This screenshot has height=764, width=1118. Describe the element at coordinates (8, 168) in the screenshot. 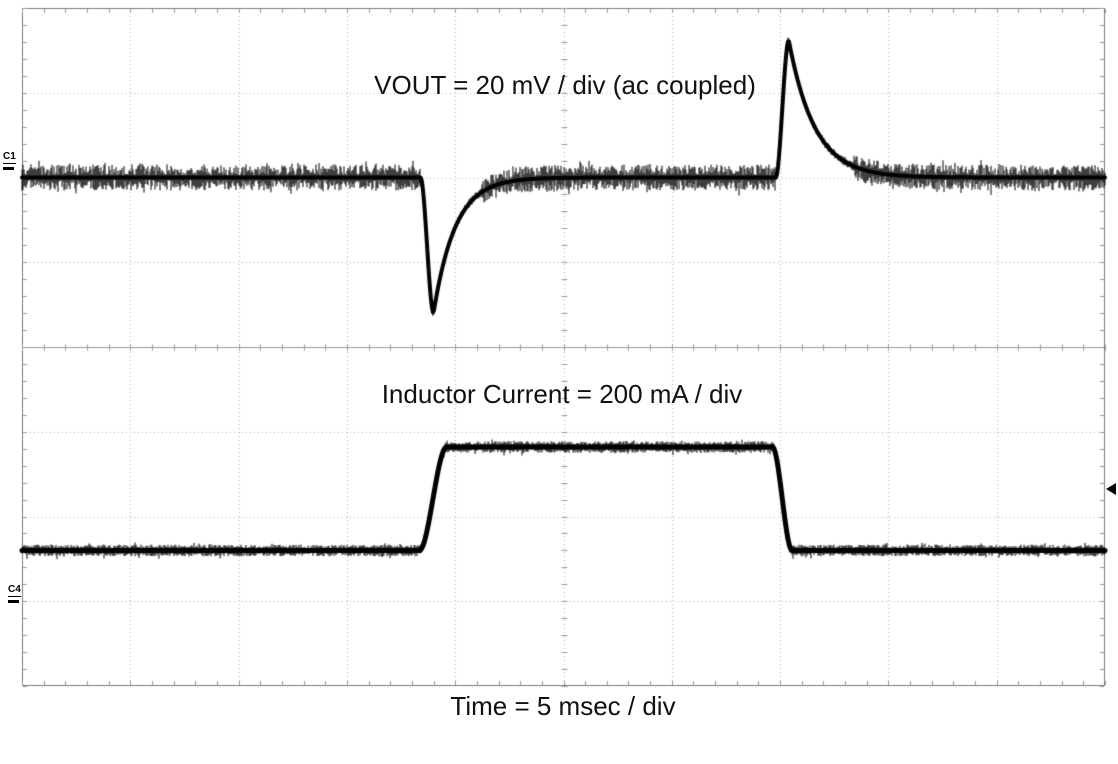

I see `channel-1-position-icon` at that location.